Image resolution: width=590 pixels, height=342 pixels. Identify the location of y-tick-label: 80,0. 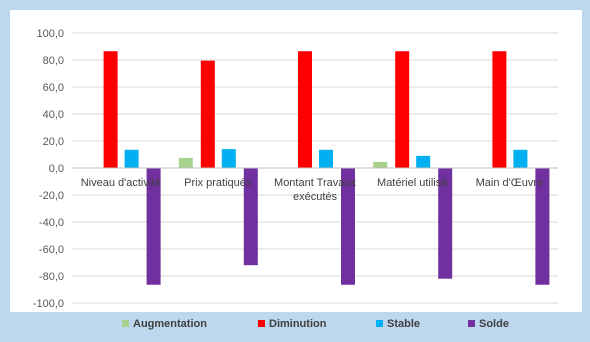
(53, 61).